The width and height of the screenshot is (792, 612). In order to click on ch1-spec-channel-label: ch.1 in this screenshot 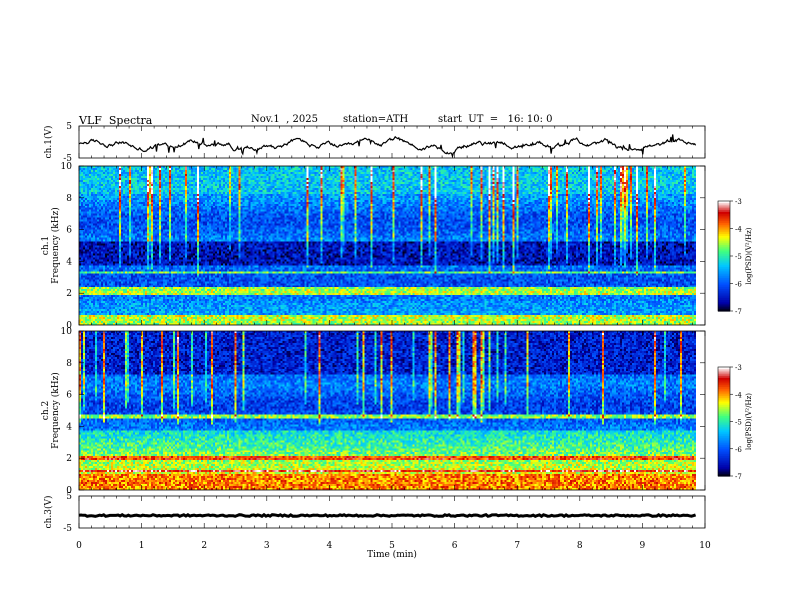, I will do `click(46, 245)`.